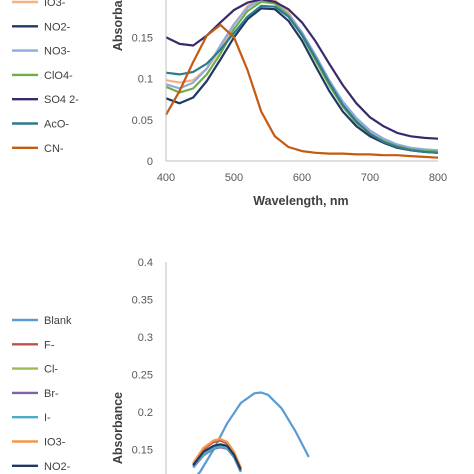 This screenshot has width=474, height=474. What do you see at coordinates (41, 52) in the screenshot?
I see `top-chart-legend-item-no3: NO3-` at bounding box center [41, 52].